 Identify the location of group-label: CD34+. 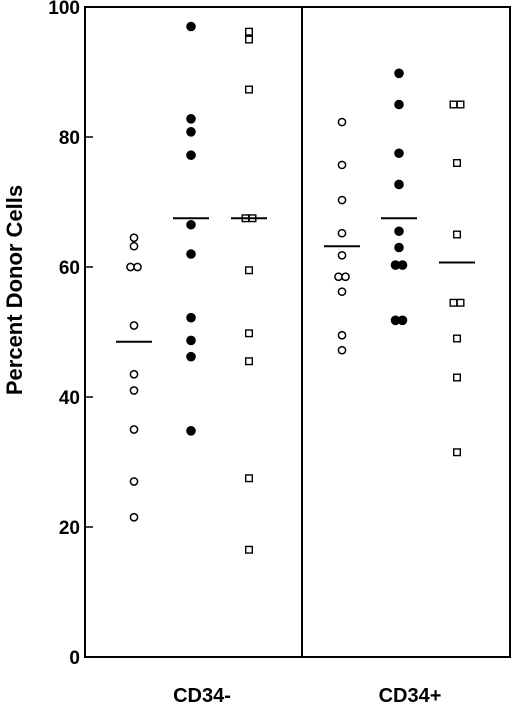
(410, 696).